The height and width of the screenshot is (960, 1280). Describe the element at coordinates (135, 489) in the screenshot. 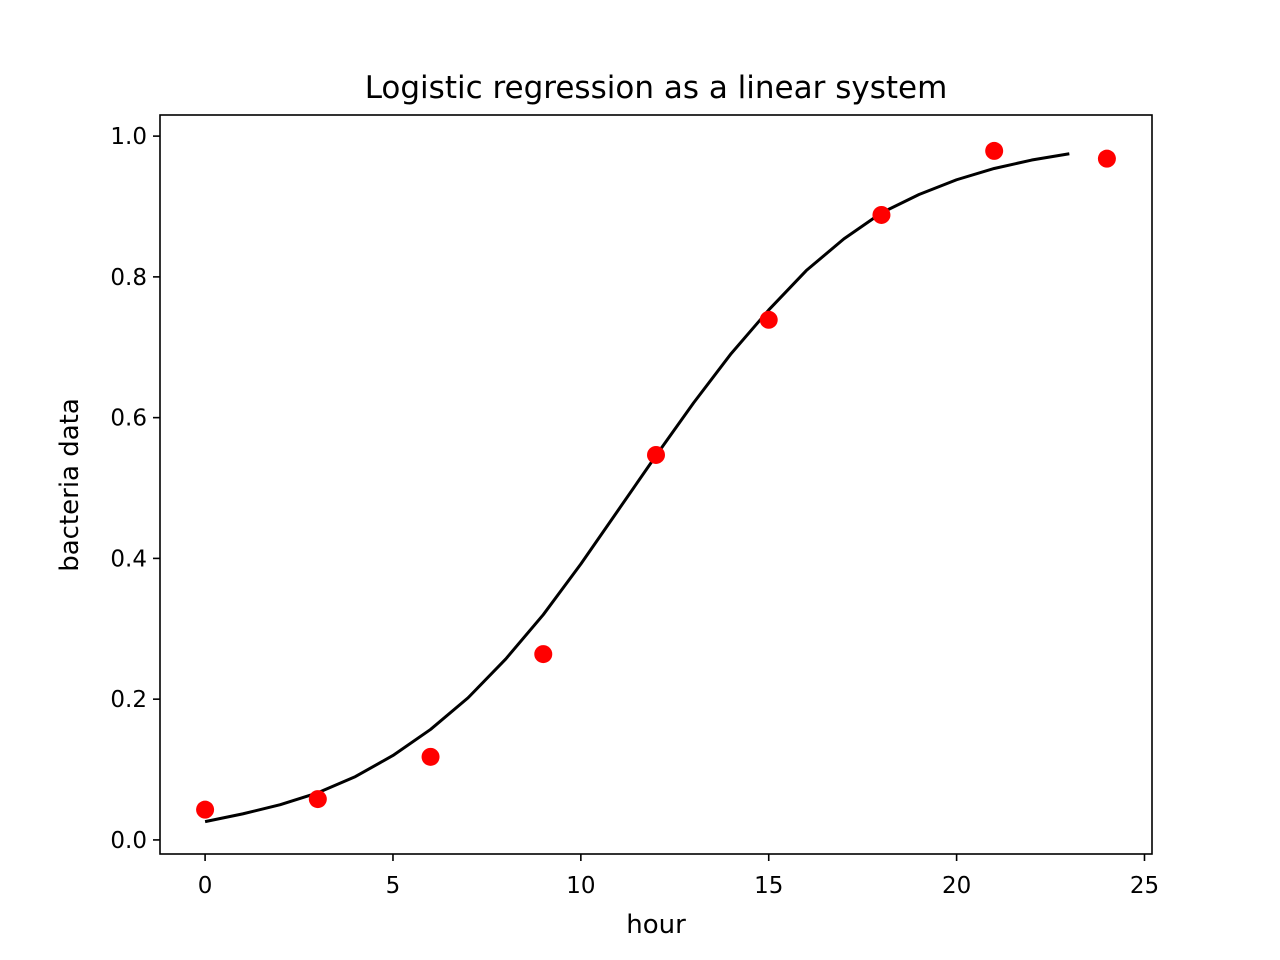

I see `y-axis-ticks: 0.0 0.2 0.4 0.6 0.8 1.0` at that location.